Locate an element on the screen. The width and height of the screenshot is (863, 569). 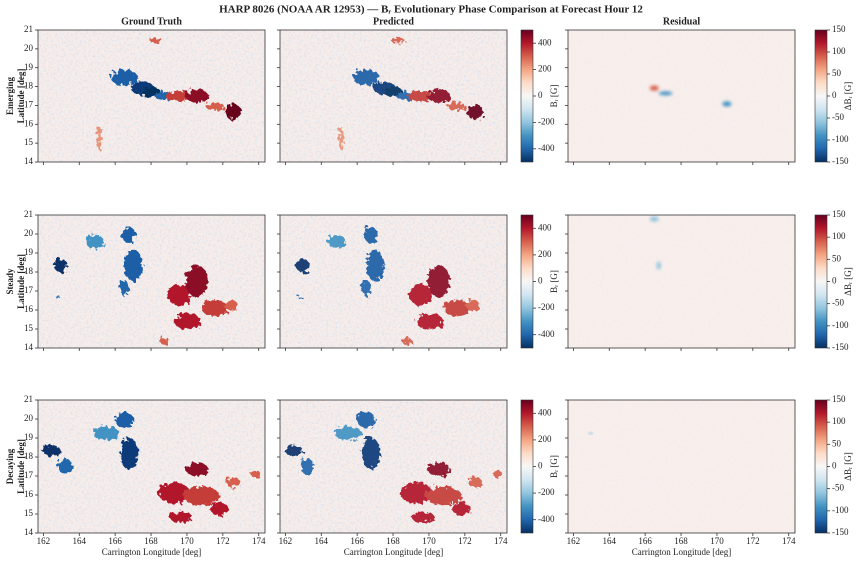
y-tick-label: 17 is located at coordinates (29, 475).